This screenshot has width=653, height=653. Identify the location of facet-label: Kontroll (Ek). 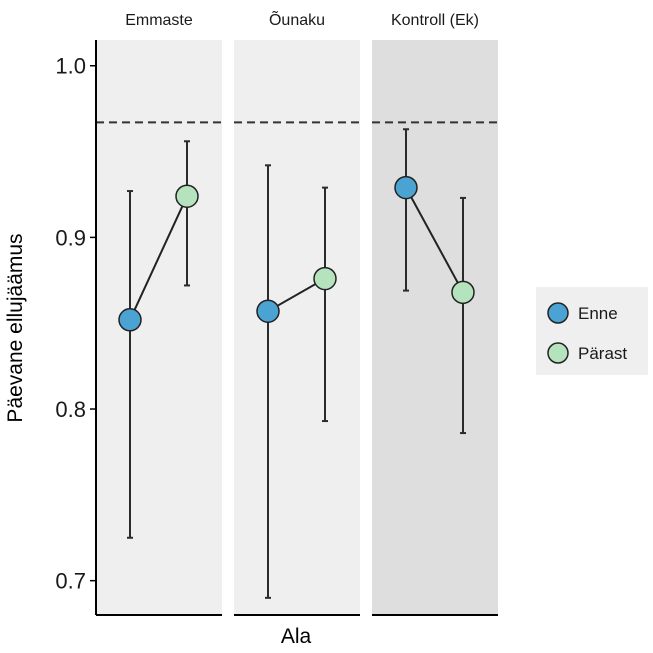
(435, 20).